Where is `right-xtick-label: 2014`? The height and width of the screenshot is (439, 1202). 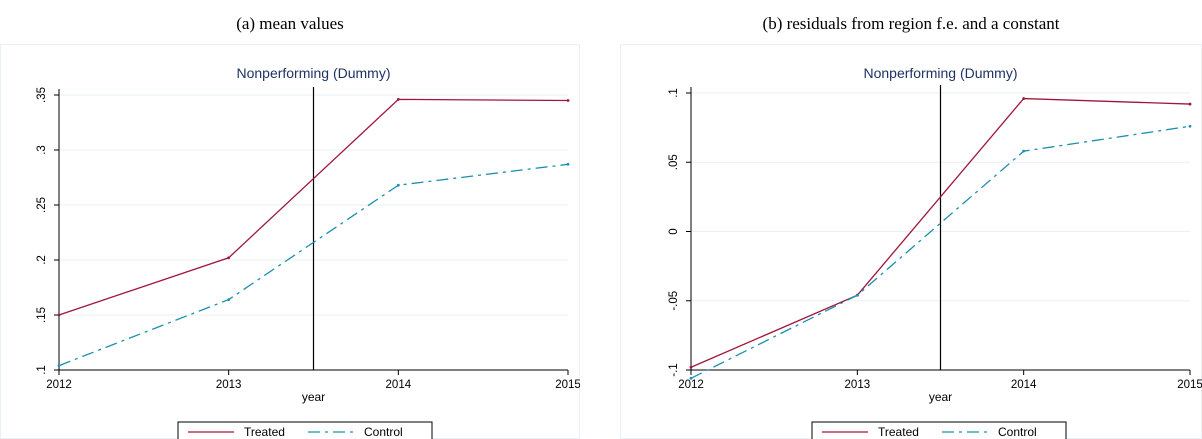
right-xtick-label: 2014 is located at coordinates (1024, 385).